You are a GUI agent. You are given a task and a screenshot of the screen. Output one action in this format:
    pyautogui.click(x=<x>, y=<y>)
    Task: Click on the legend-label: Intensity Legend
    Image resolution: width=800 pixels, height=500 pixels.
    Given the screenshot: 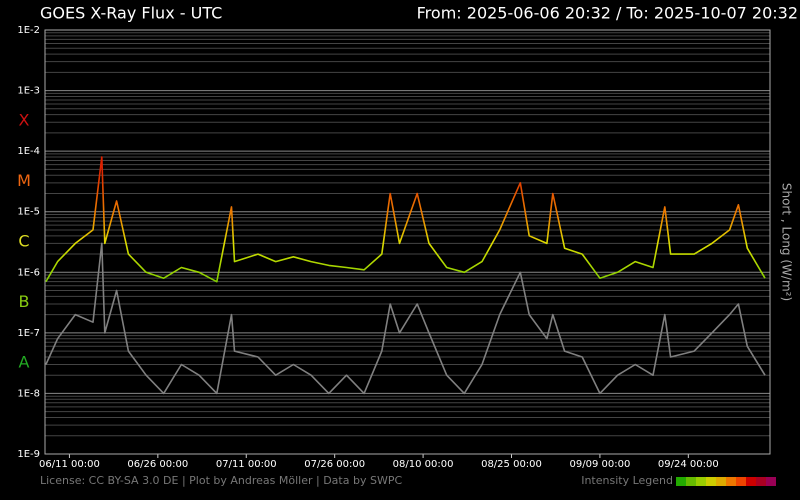 What is the action you would take?
    pyautogui.click(x=627, y=480)
    